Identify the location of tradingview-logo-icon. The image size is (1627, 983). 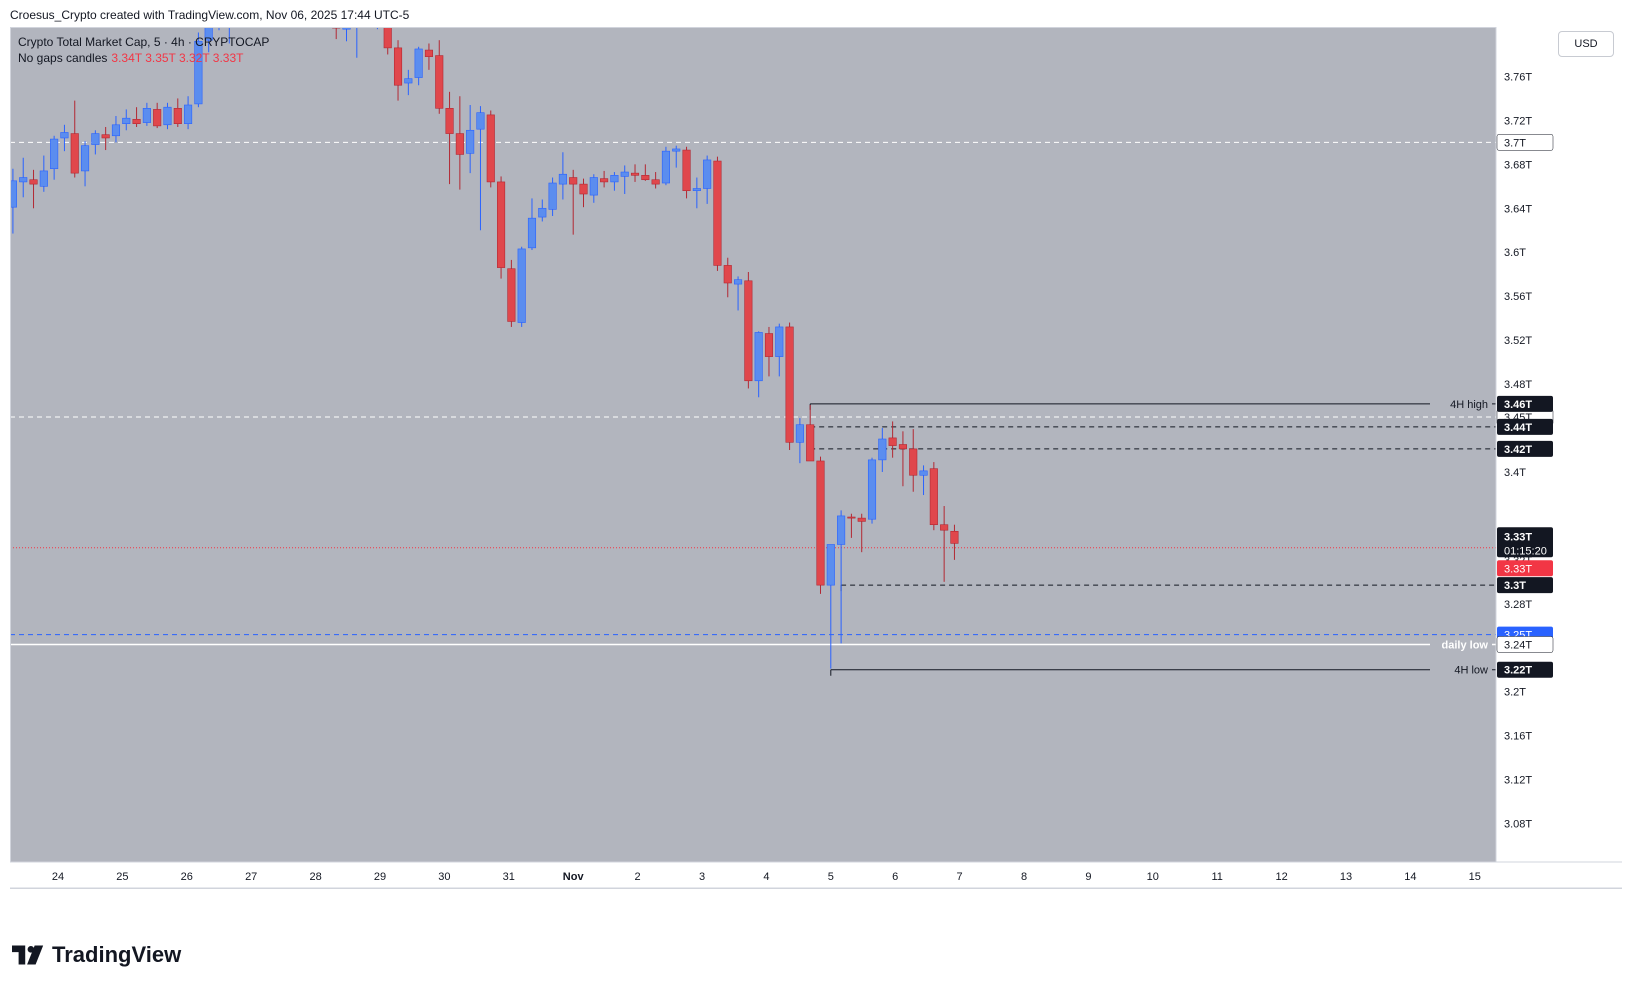
(28, 955).